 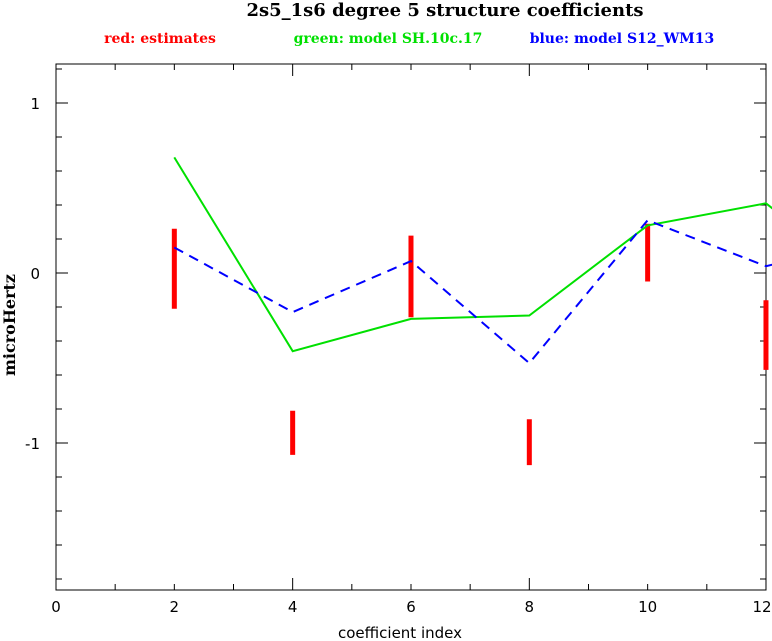 What do you see at coordinates (56, 607) in the screenshot?
I see `x-tick-label-0: 0` at bounding box center [56, 607].